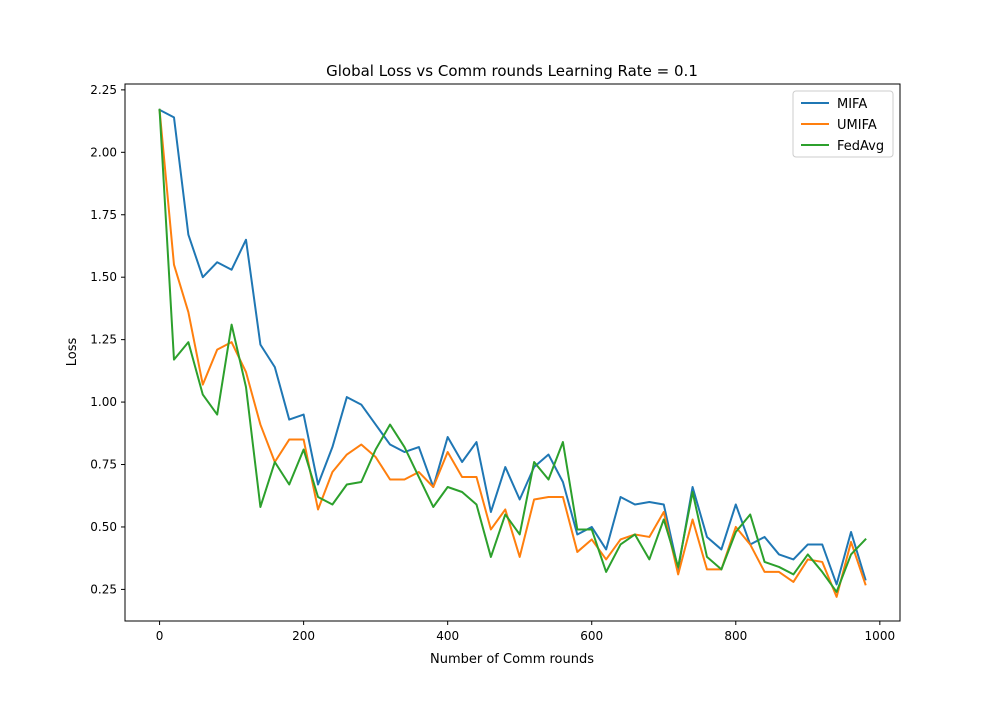  What do you see at coordinates (512, 659) in the screenshot?
I see `x-axis-label: Number of Comm rounds` at bounding box center [512, 659].